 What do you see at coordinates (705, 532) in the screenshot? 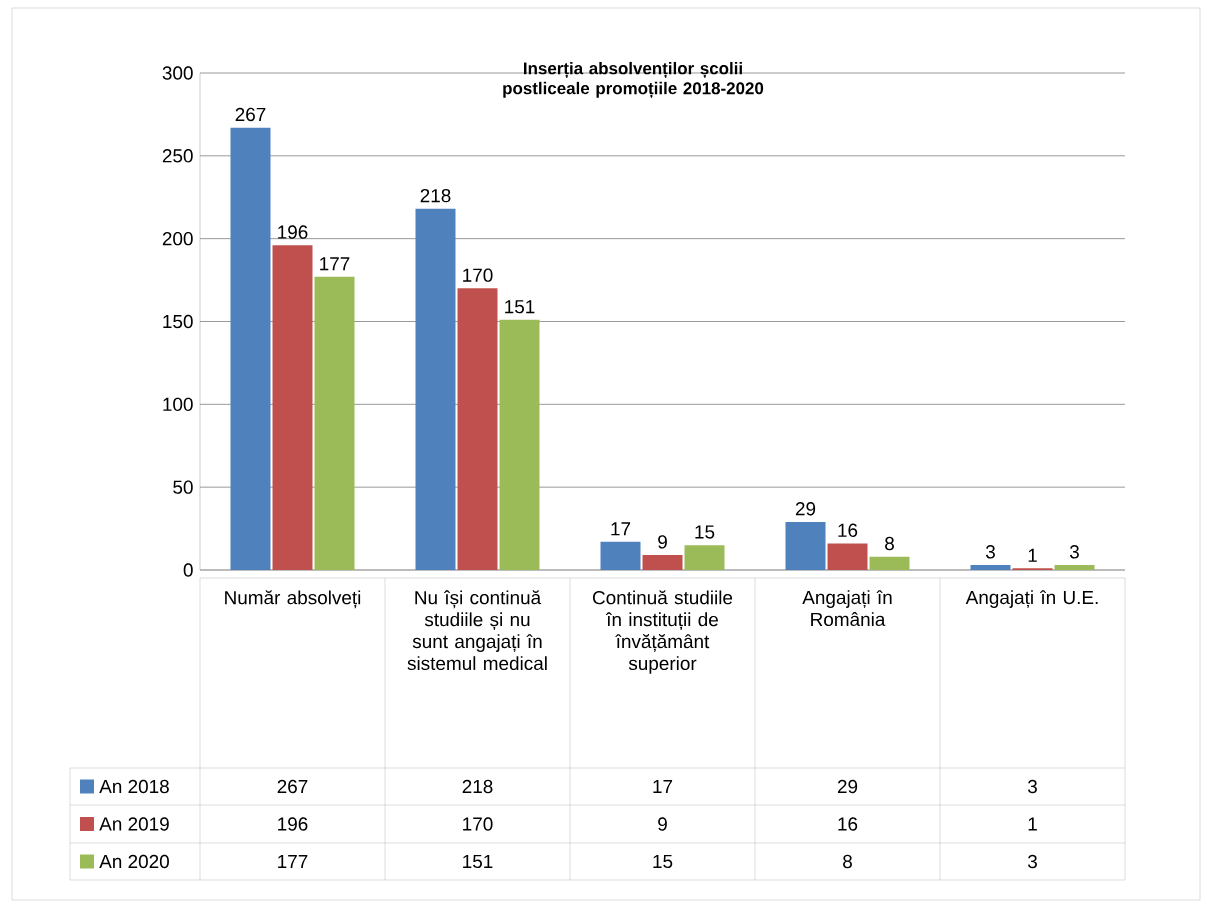
I see `text: 15` at bounding box center [705, 532].